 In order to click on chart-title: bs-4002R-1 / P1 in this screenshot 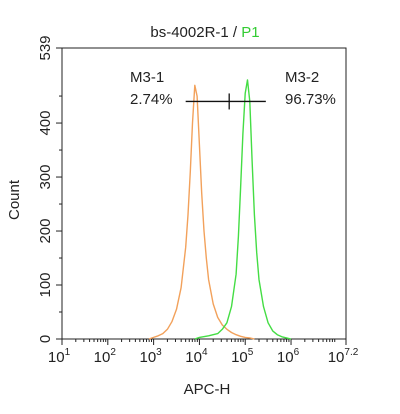, I will do `click(204, 32)`.